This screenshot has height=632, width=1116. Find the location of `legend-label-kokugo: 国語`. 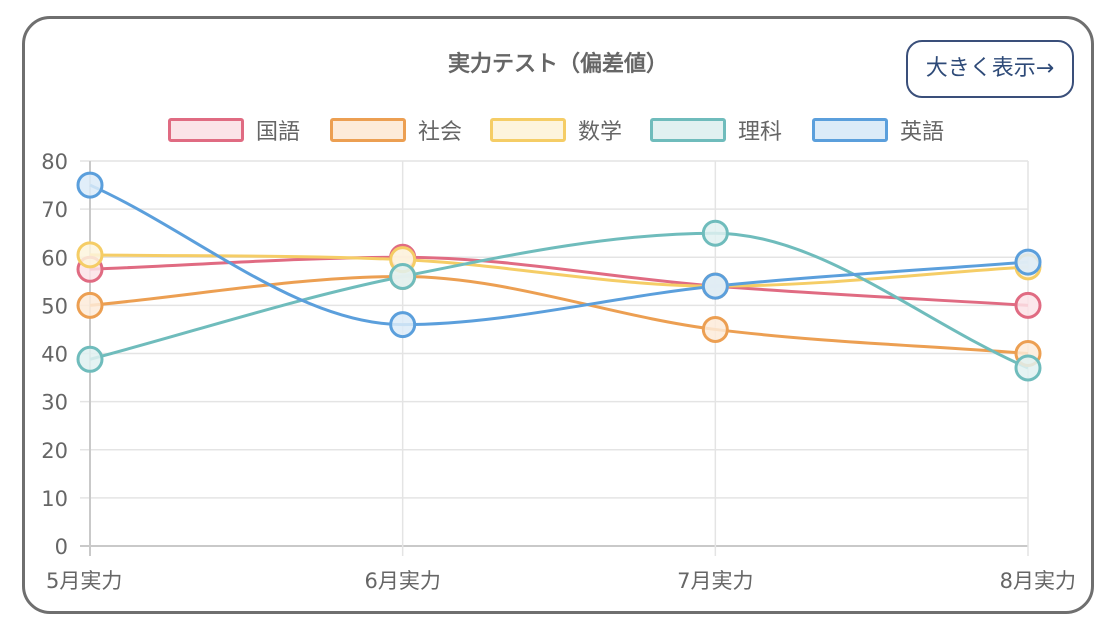

legend-label-kokugo: 国語 is located at coordinates (278, 132).